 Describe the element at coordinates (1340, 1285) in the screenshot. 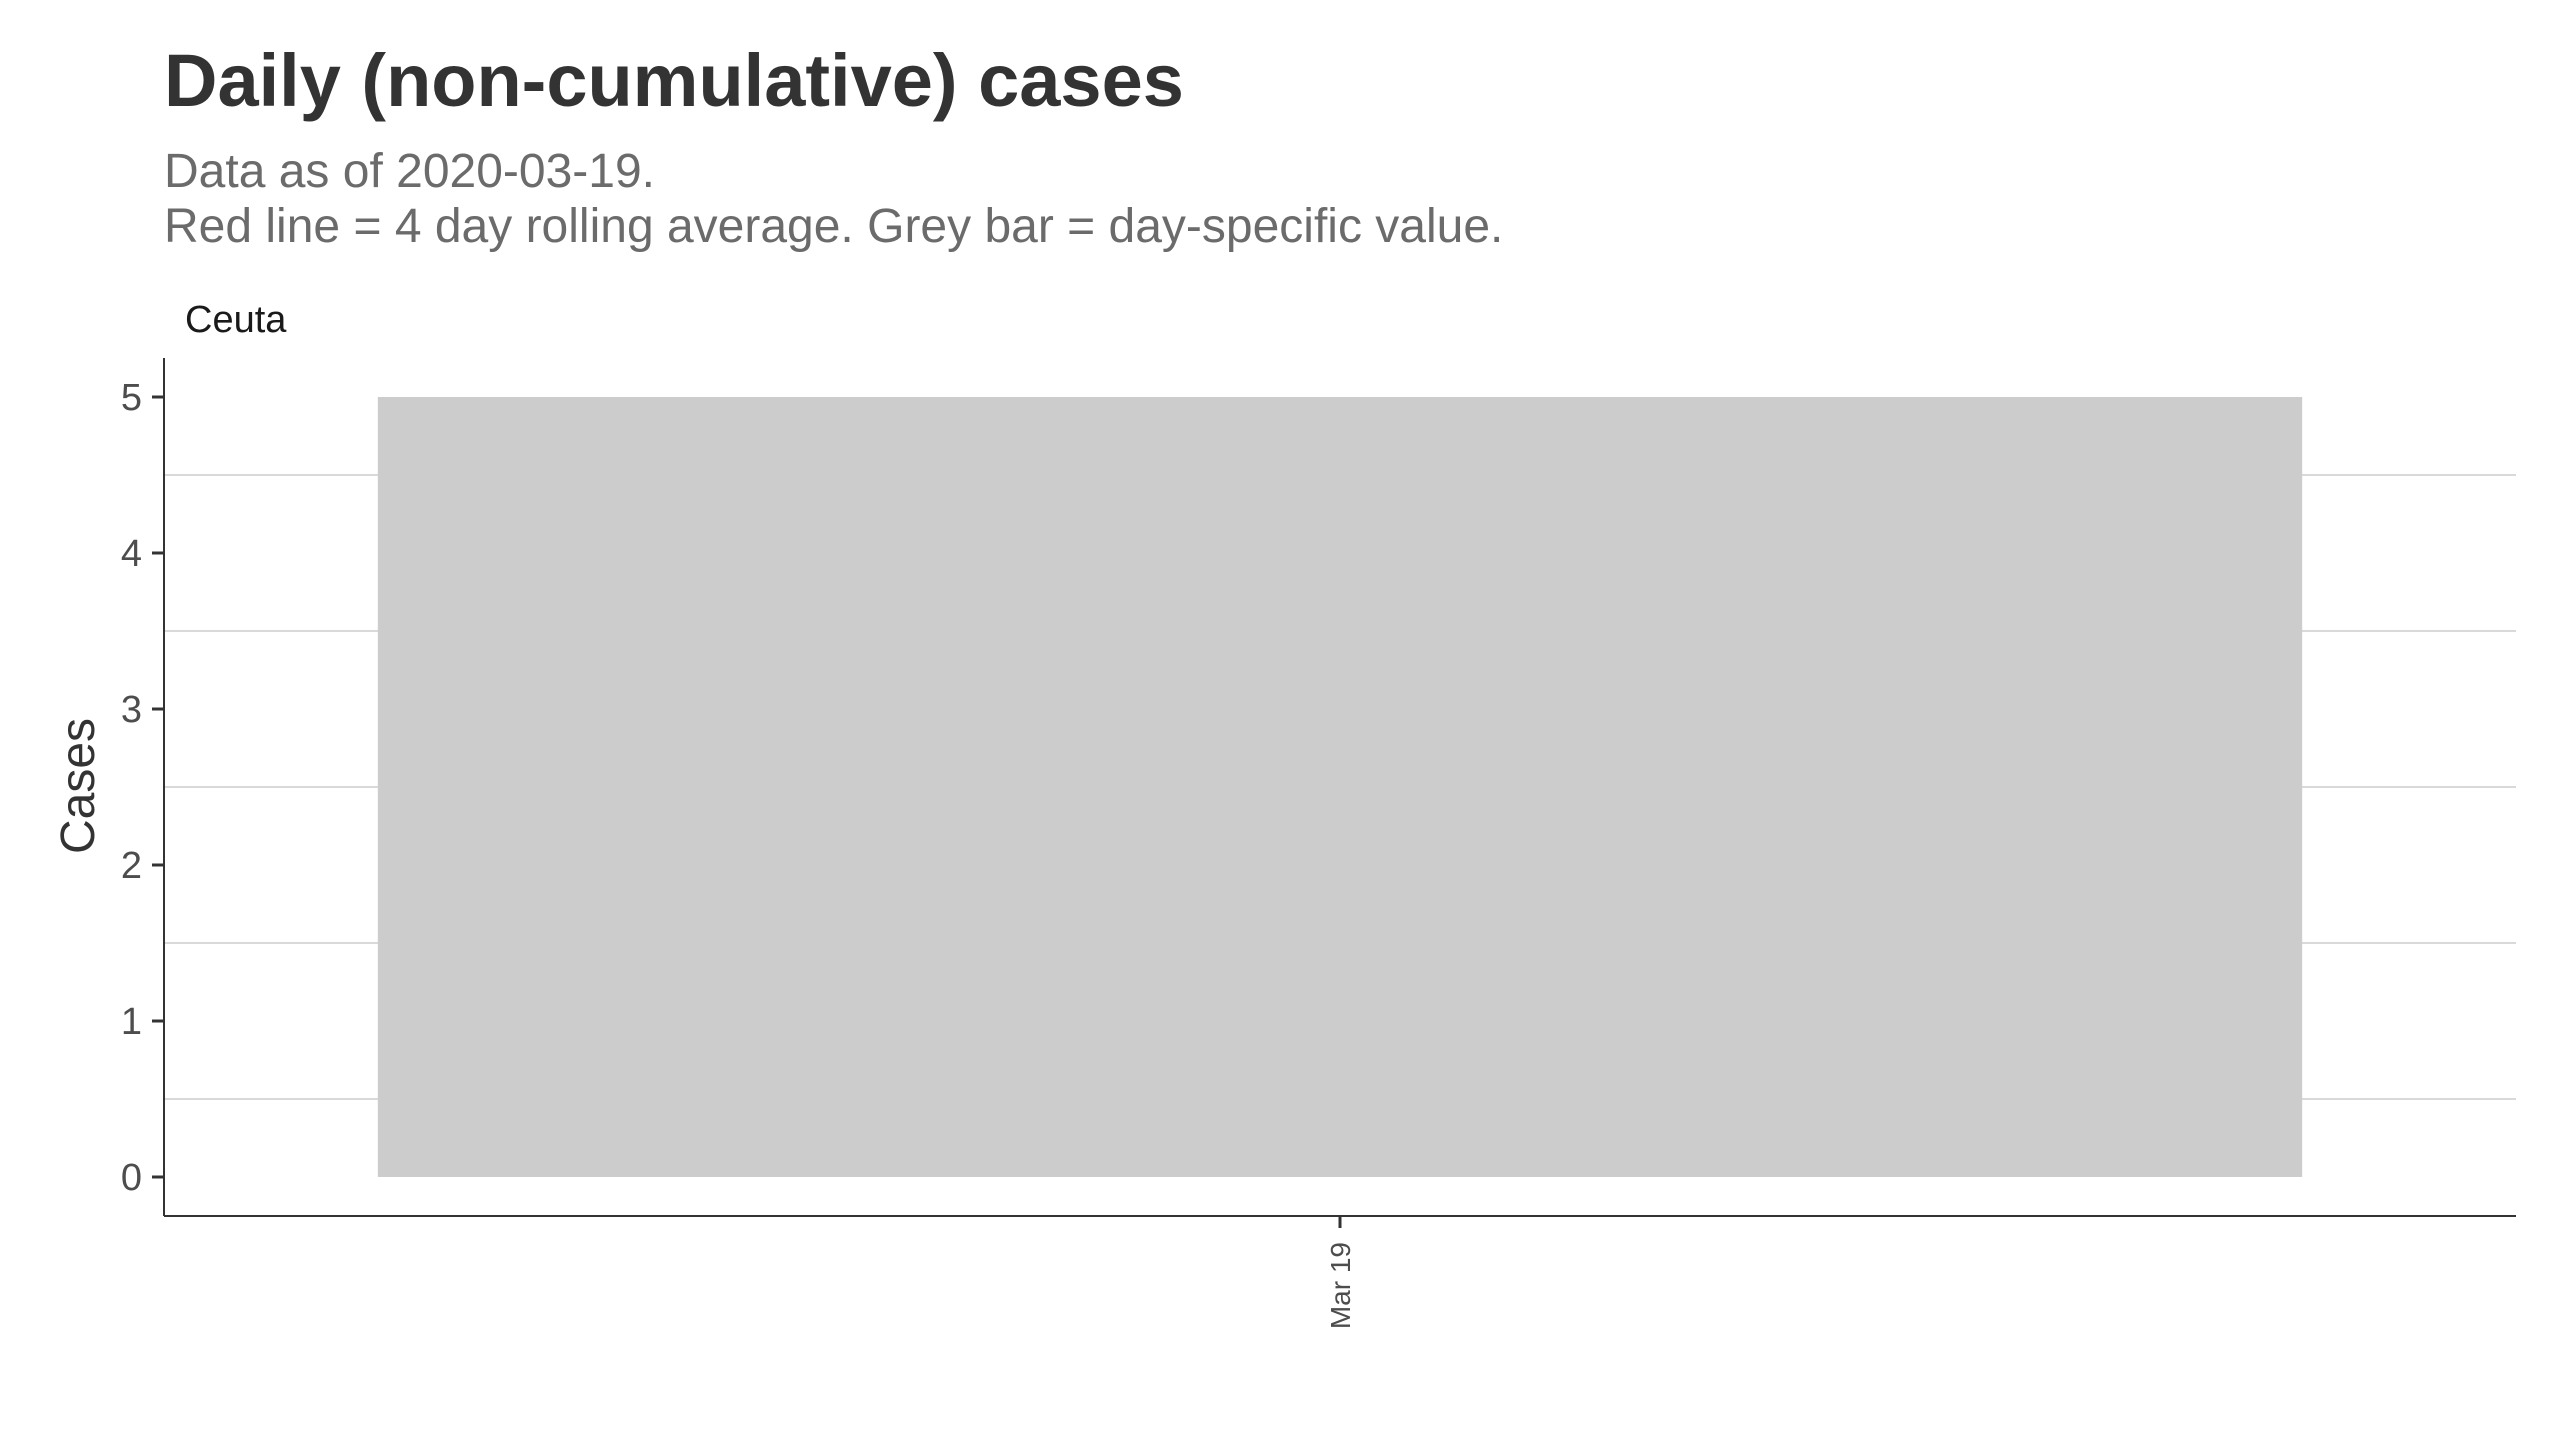

I see `x-tick-label: Mar 19` at that location.